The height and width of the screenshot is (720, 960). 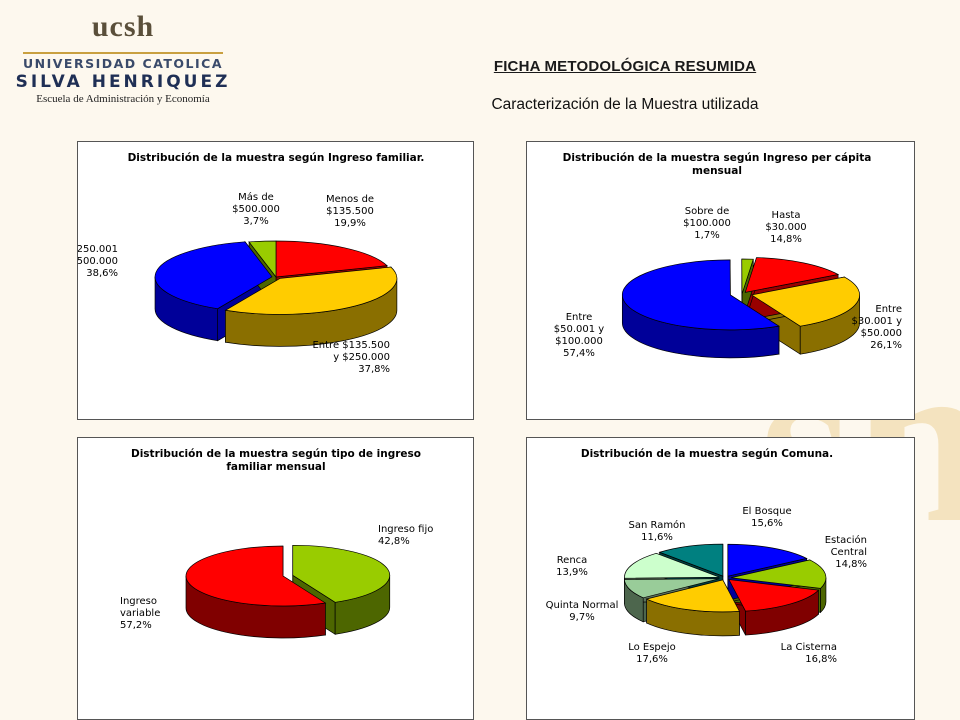 What do you see at coordinates (877, 327) in the screenshot?
I see `pie-slice-label: Entre $30.001 y $50.000 26,1%` at bounding box center [877, 327].